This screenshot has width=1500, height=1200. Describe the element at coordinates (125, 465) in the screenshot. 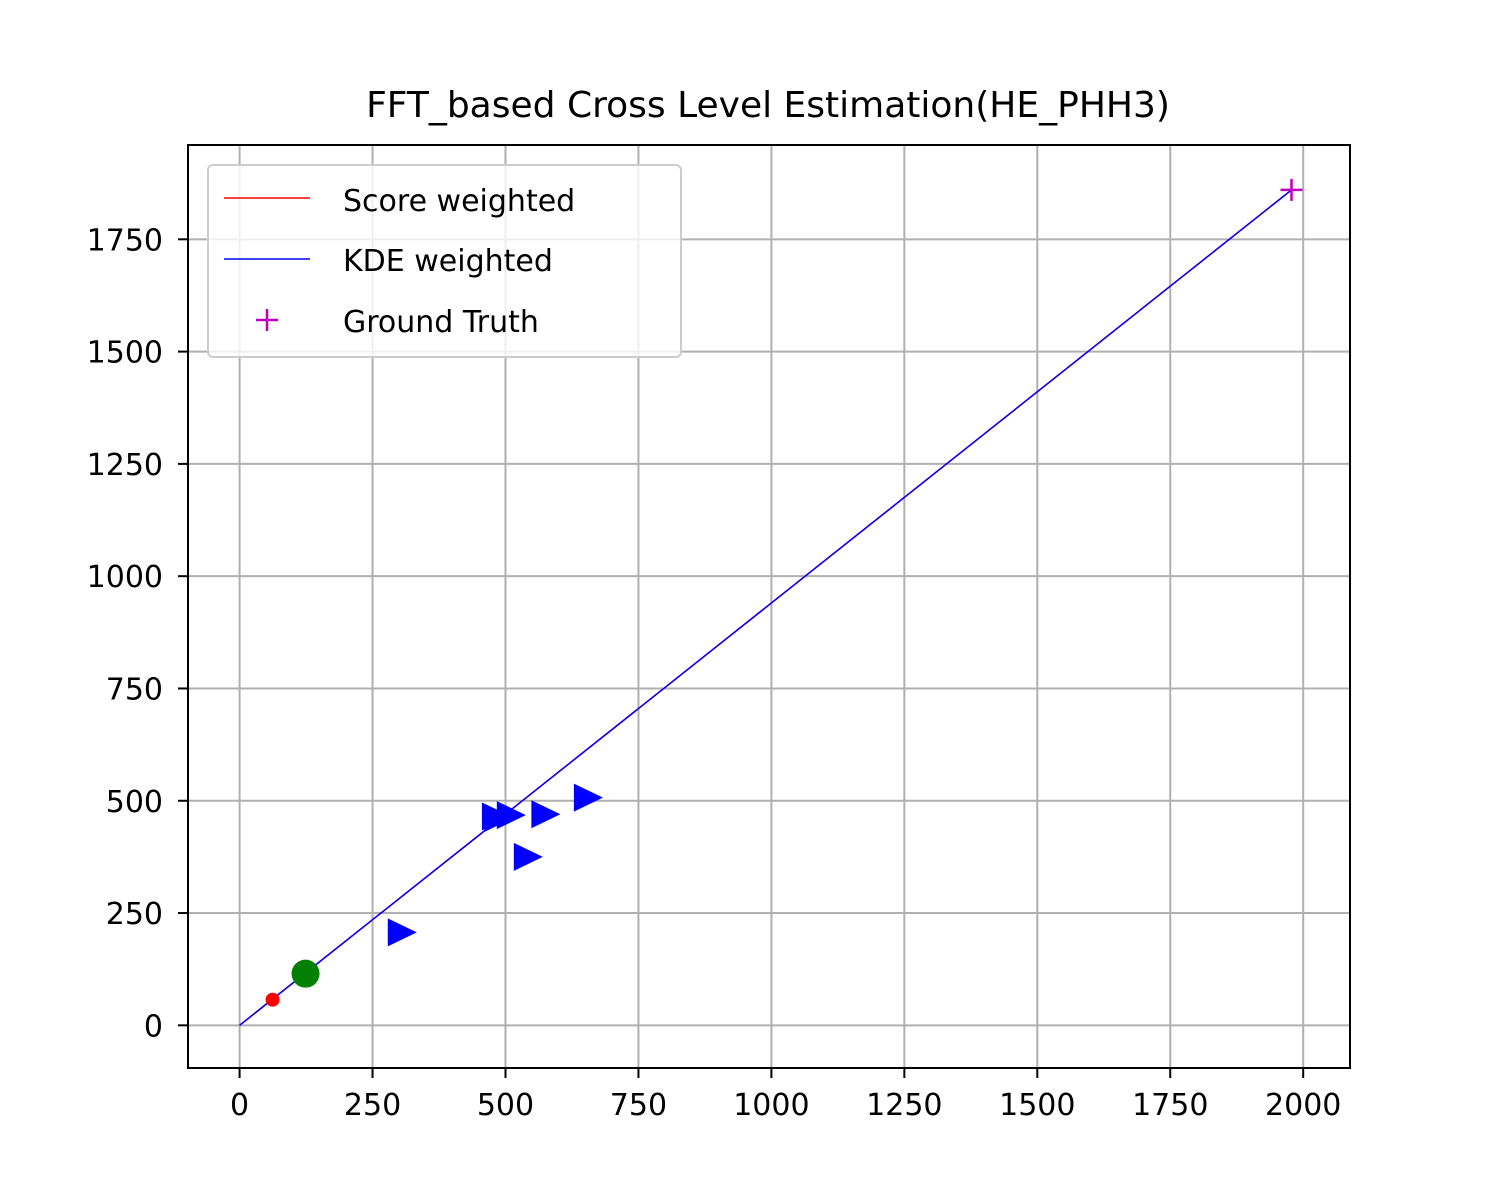

I see `y-tick-label: 1250` at that location.